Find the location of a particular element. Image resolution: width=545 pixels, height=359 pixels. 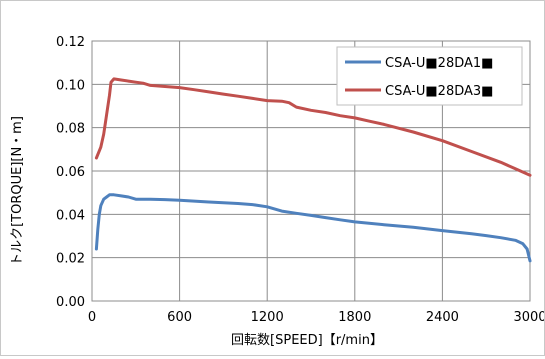

x-tick-label: 1200 is located at coordinates (267, 317).